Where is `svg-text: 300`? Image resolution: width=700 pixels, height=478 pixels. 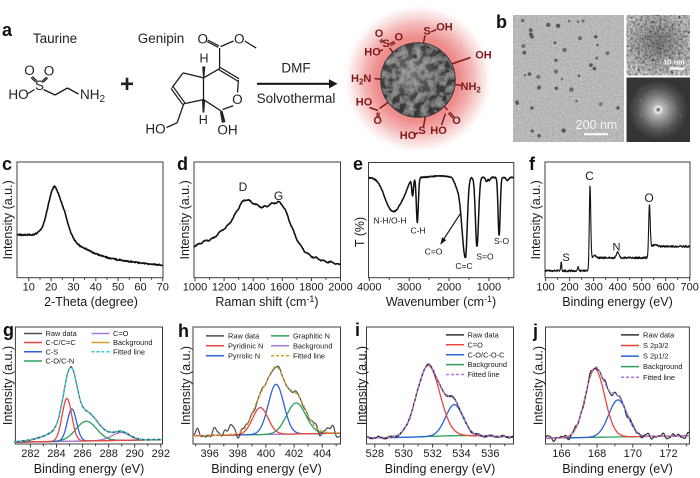 svg-text: 300 is located at coordinates (593, 288).